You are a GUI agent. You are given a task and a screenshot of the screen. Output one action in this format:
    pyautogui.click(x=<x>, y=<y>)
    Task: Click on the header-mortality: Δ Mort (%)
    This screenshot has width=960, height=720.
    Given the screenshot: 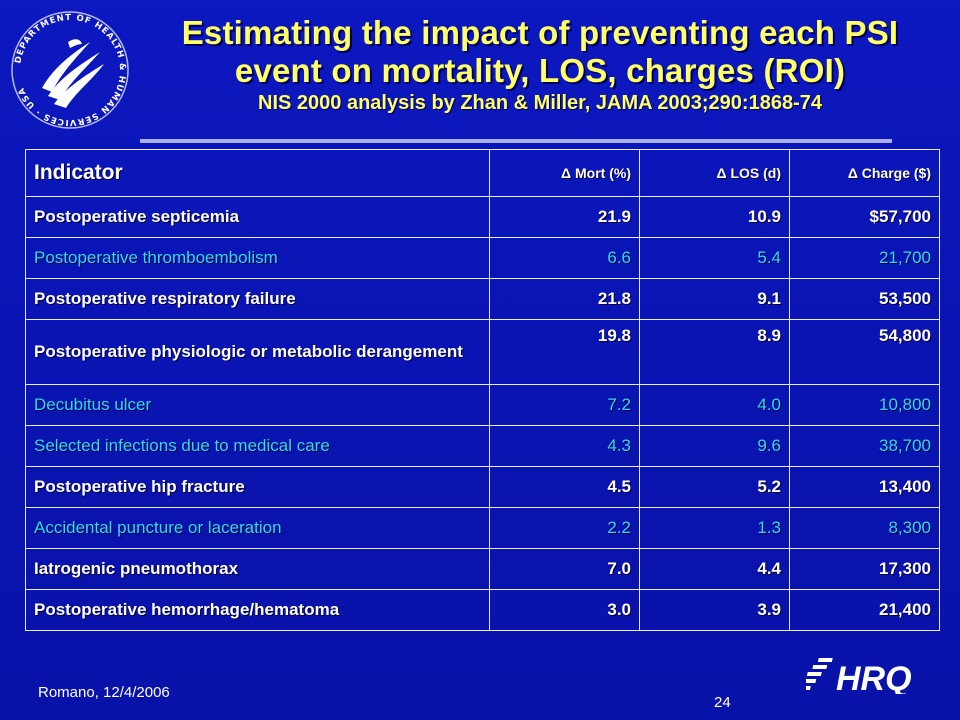 What is the action you would take?
    pyautogui.click(x=564, y=173)
    